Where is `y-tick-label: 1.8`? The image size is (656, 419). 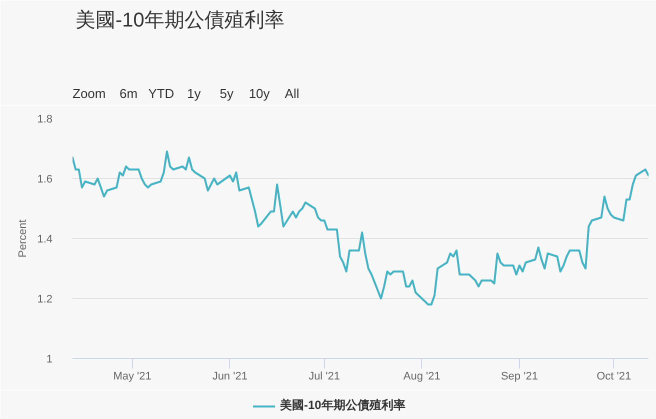 y-tick-label: 1.8 is located at coordinates (45, 120).